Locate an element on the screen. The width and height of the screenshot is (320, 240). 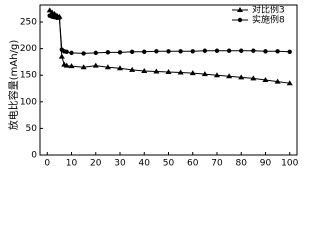
x-tick-label: 0 is located at coordinates (47, 164).